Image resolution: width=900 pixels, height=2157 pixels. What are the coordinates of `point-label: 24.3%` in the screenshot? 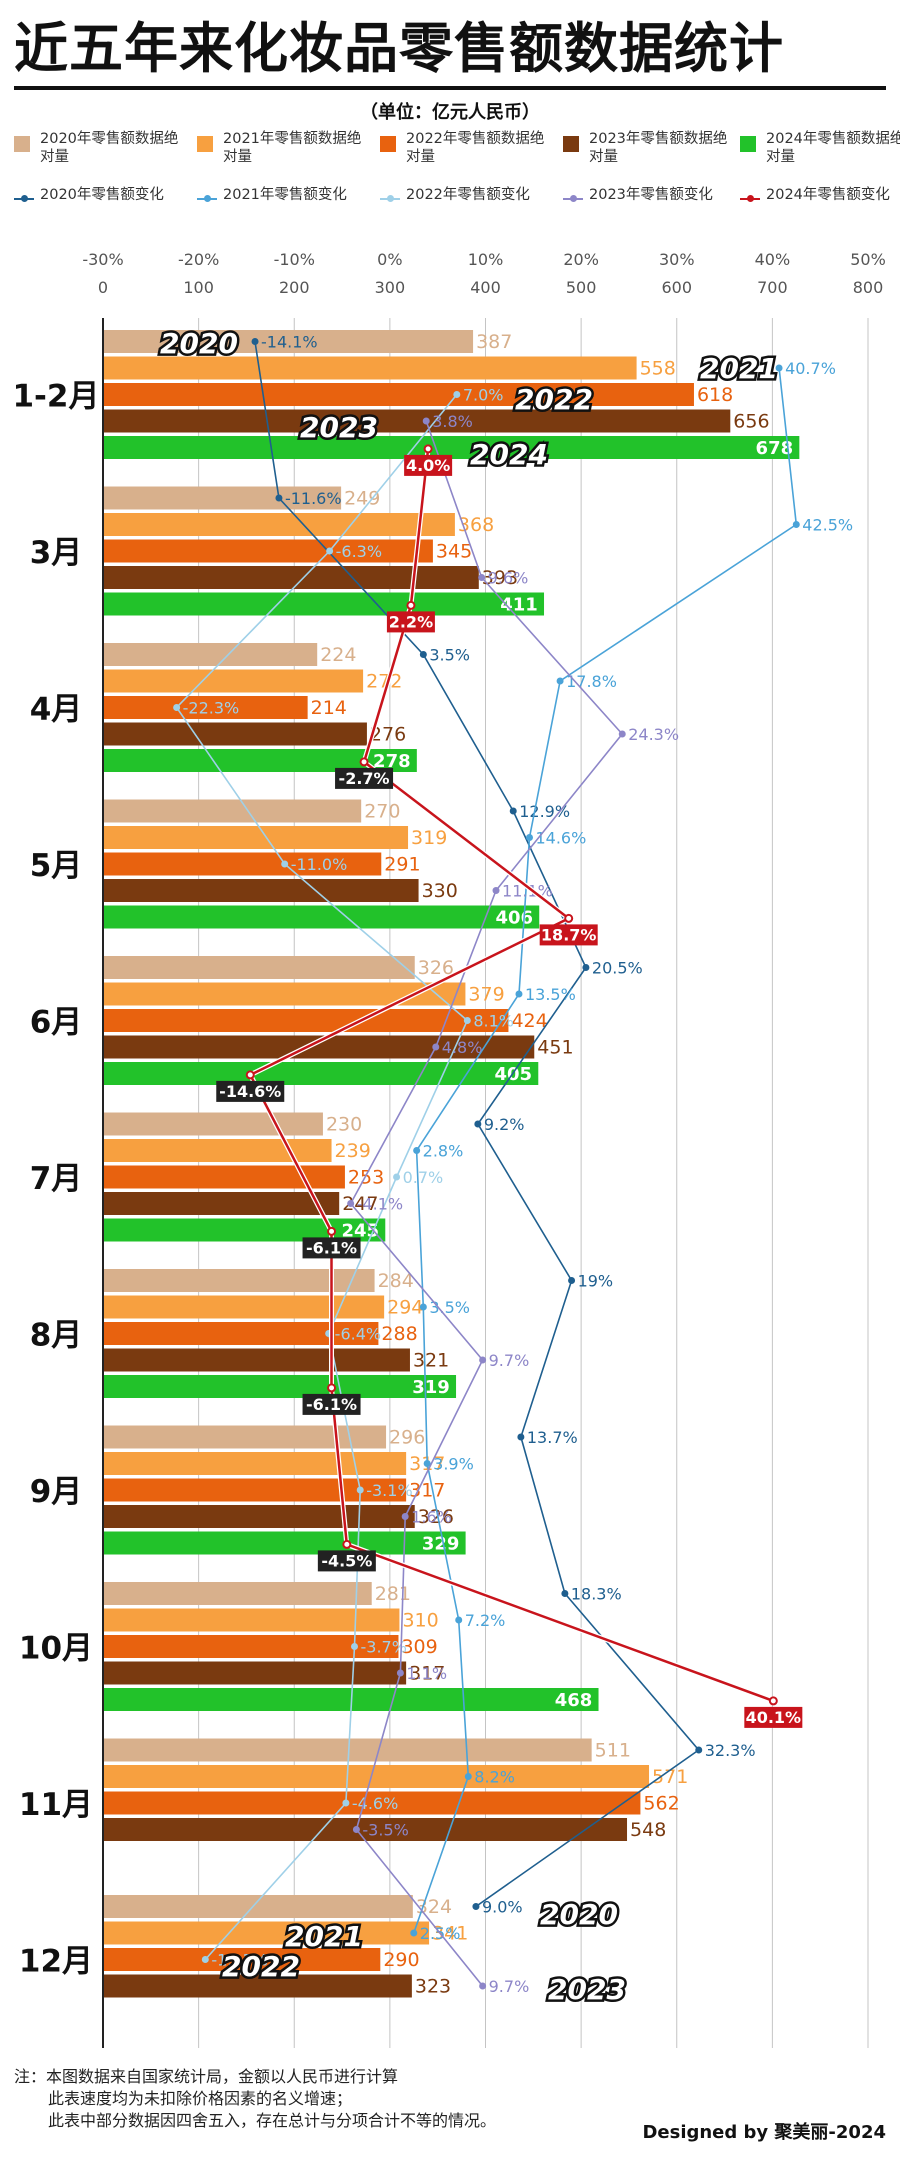 It's located at (653, 734).